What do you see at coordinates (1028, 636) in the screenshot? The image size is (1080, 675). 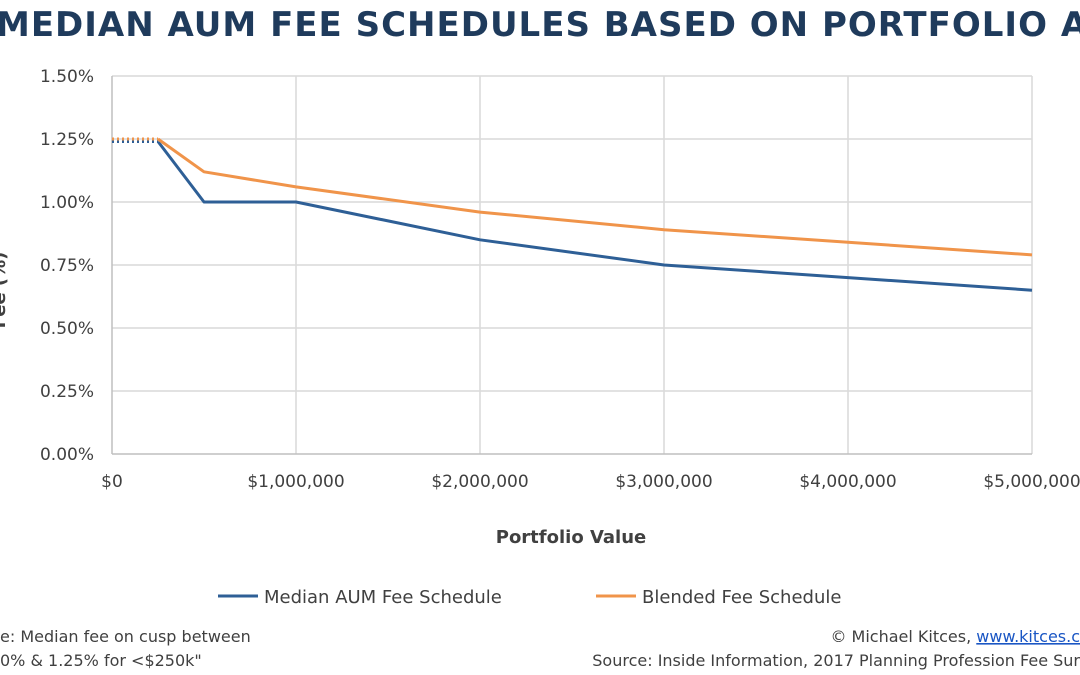 I see `credit-link: www.kitces.c` at bounding box center [1028, 636].